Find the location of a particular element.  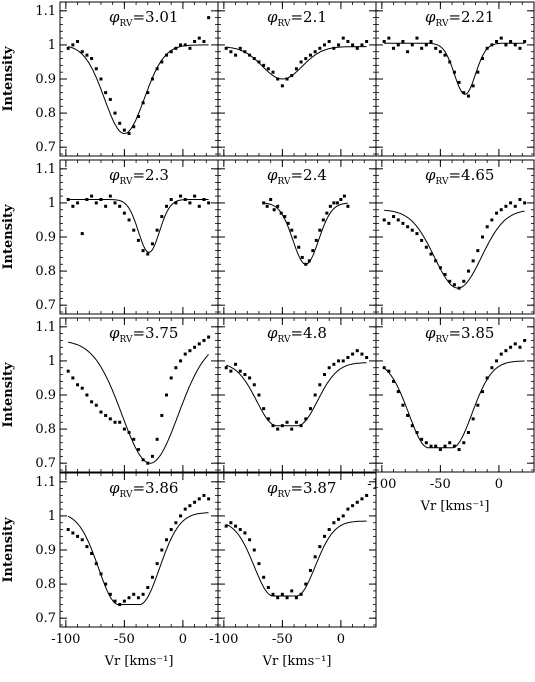

x-tick-label: -50 is located at coordinates (124, 639).